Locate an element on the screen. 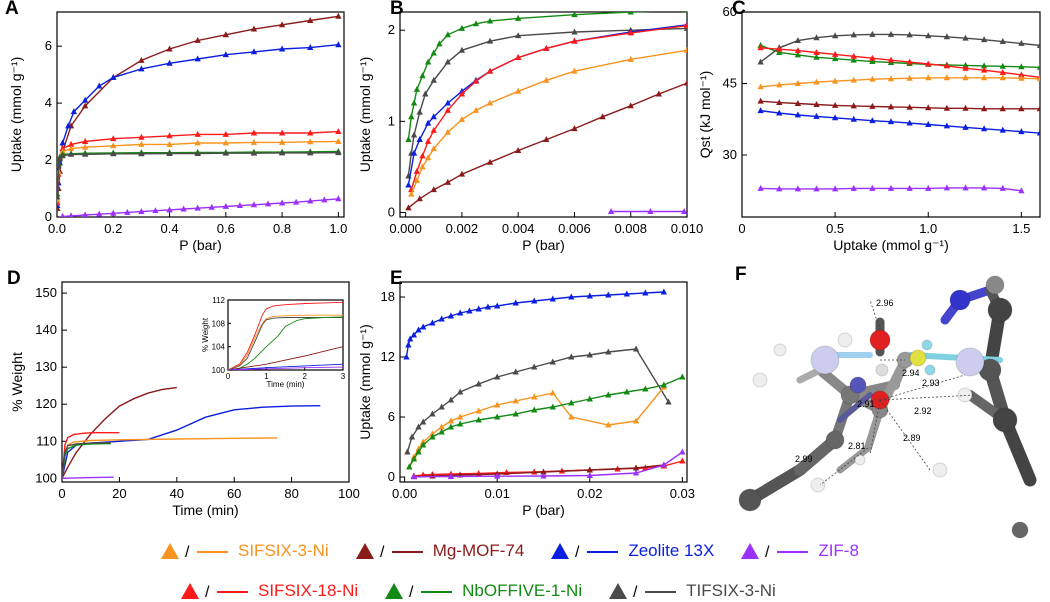 This screenshot has height=602, width=1050. legend-item: / ZIF-8 is located at coordinates (799, 551).